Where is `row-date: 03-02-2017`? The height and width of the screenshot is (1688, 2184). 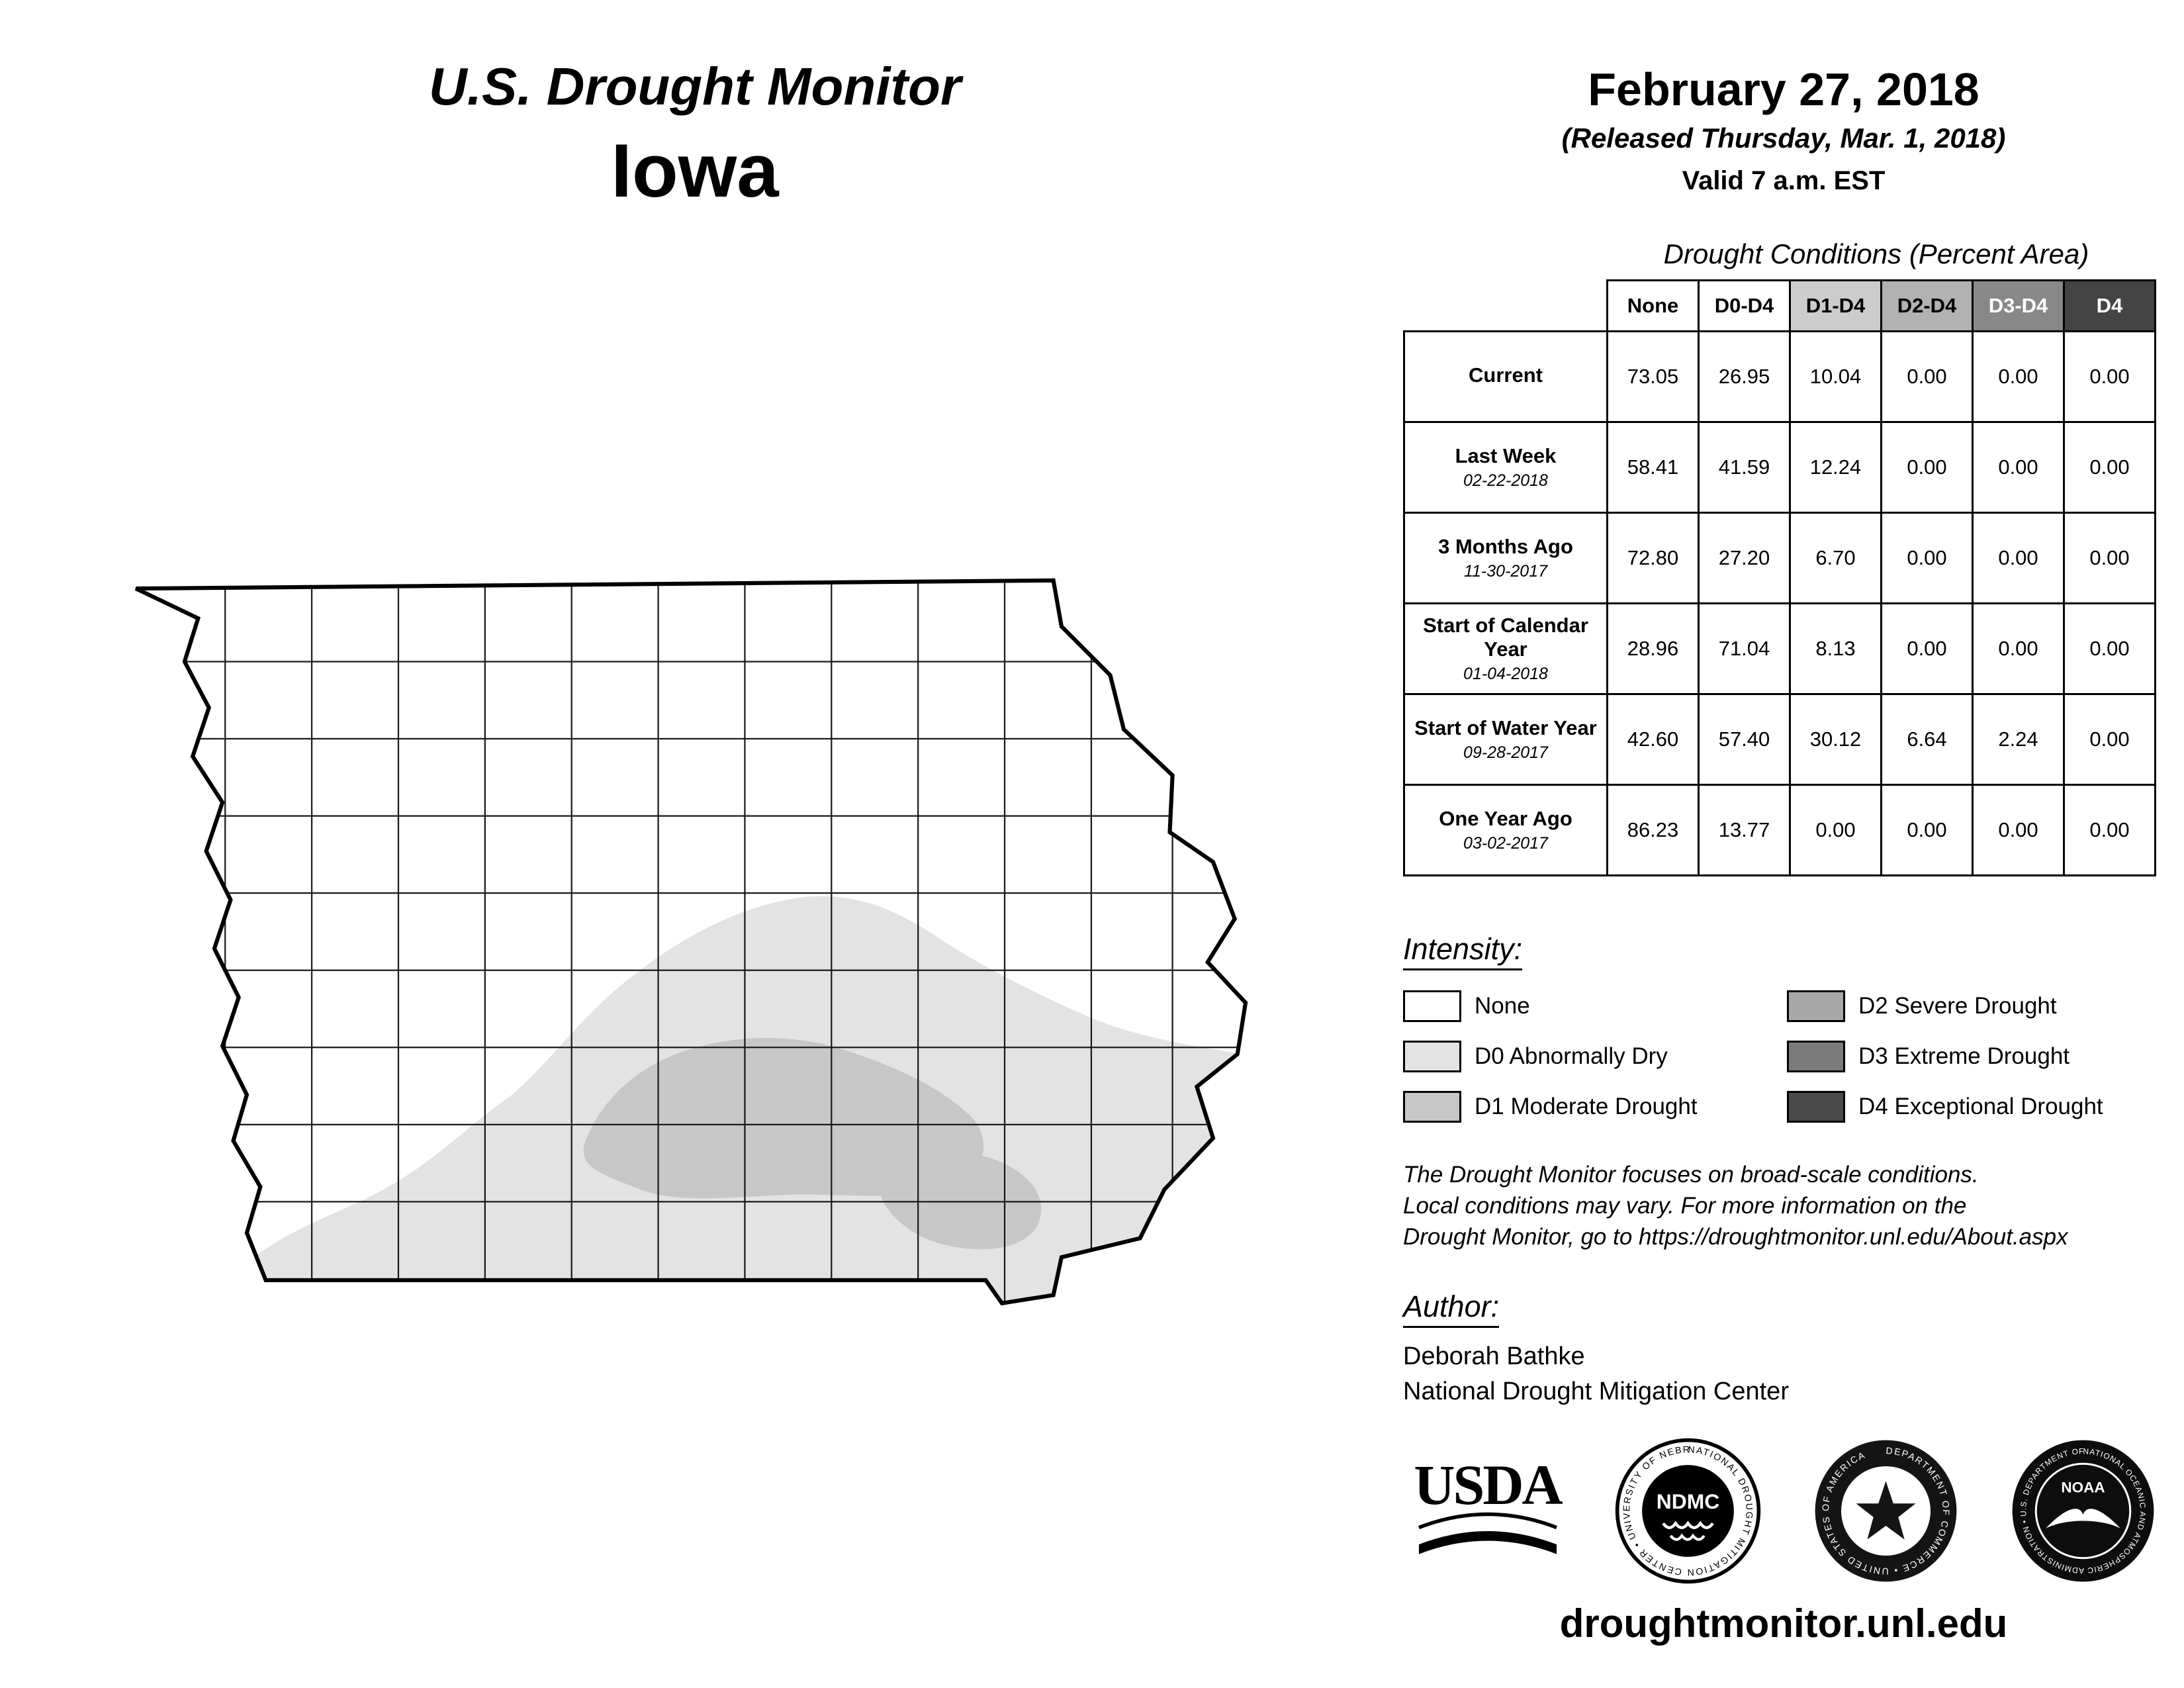 row-date: 03-02-2017 is located at coordinates (1505, 843).